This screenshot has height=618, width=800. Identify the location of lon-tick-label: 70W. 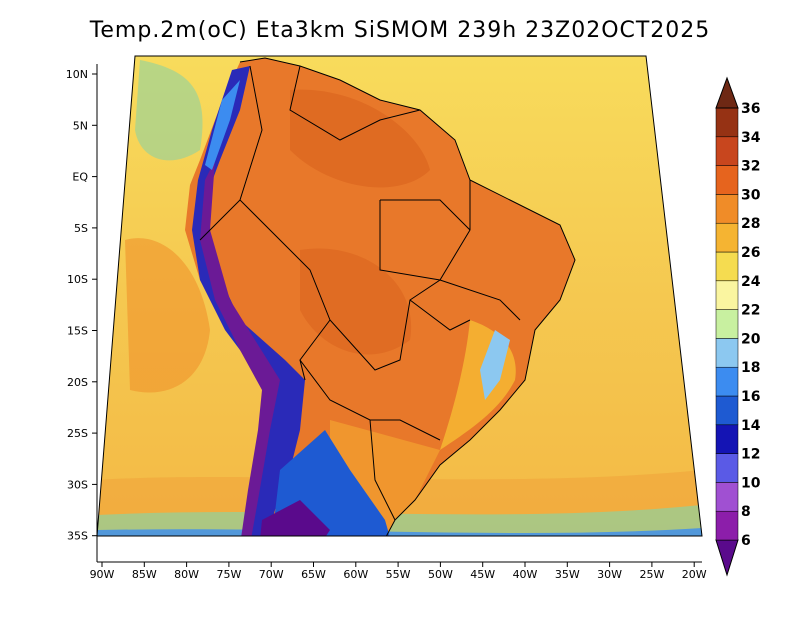
(271, 574).